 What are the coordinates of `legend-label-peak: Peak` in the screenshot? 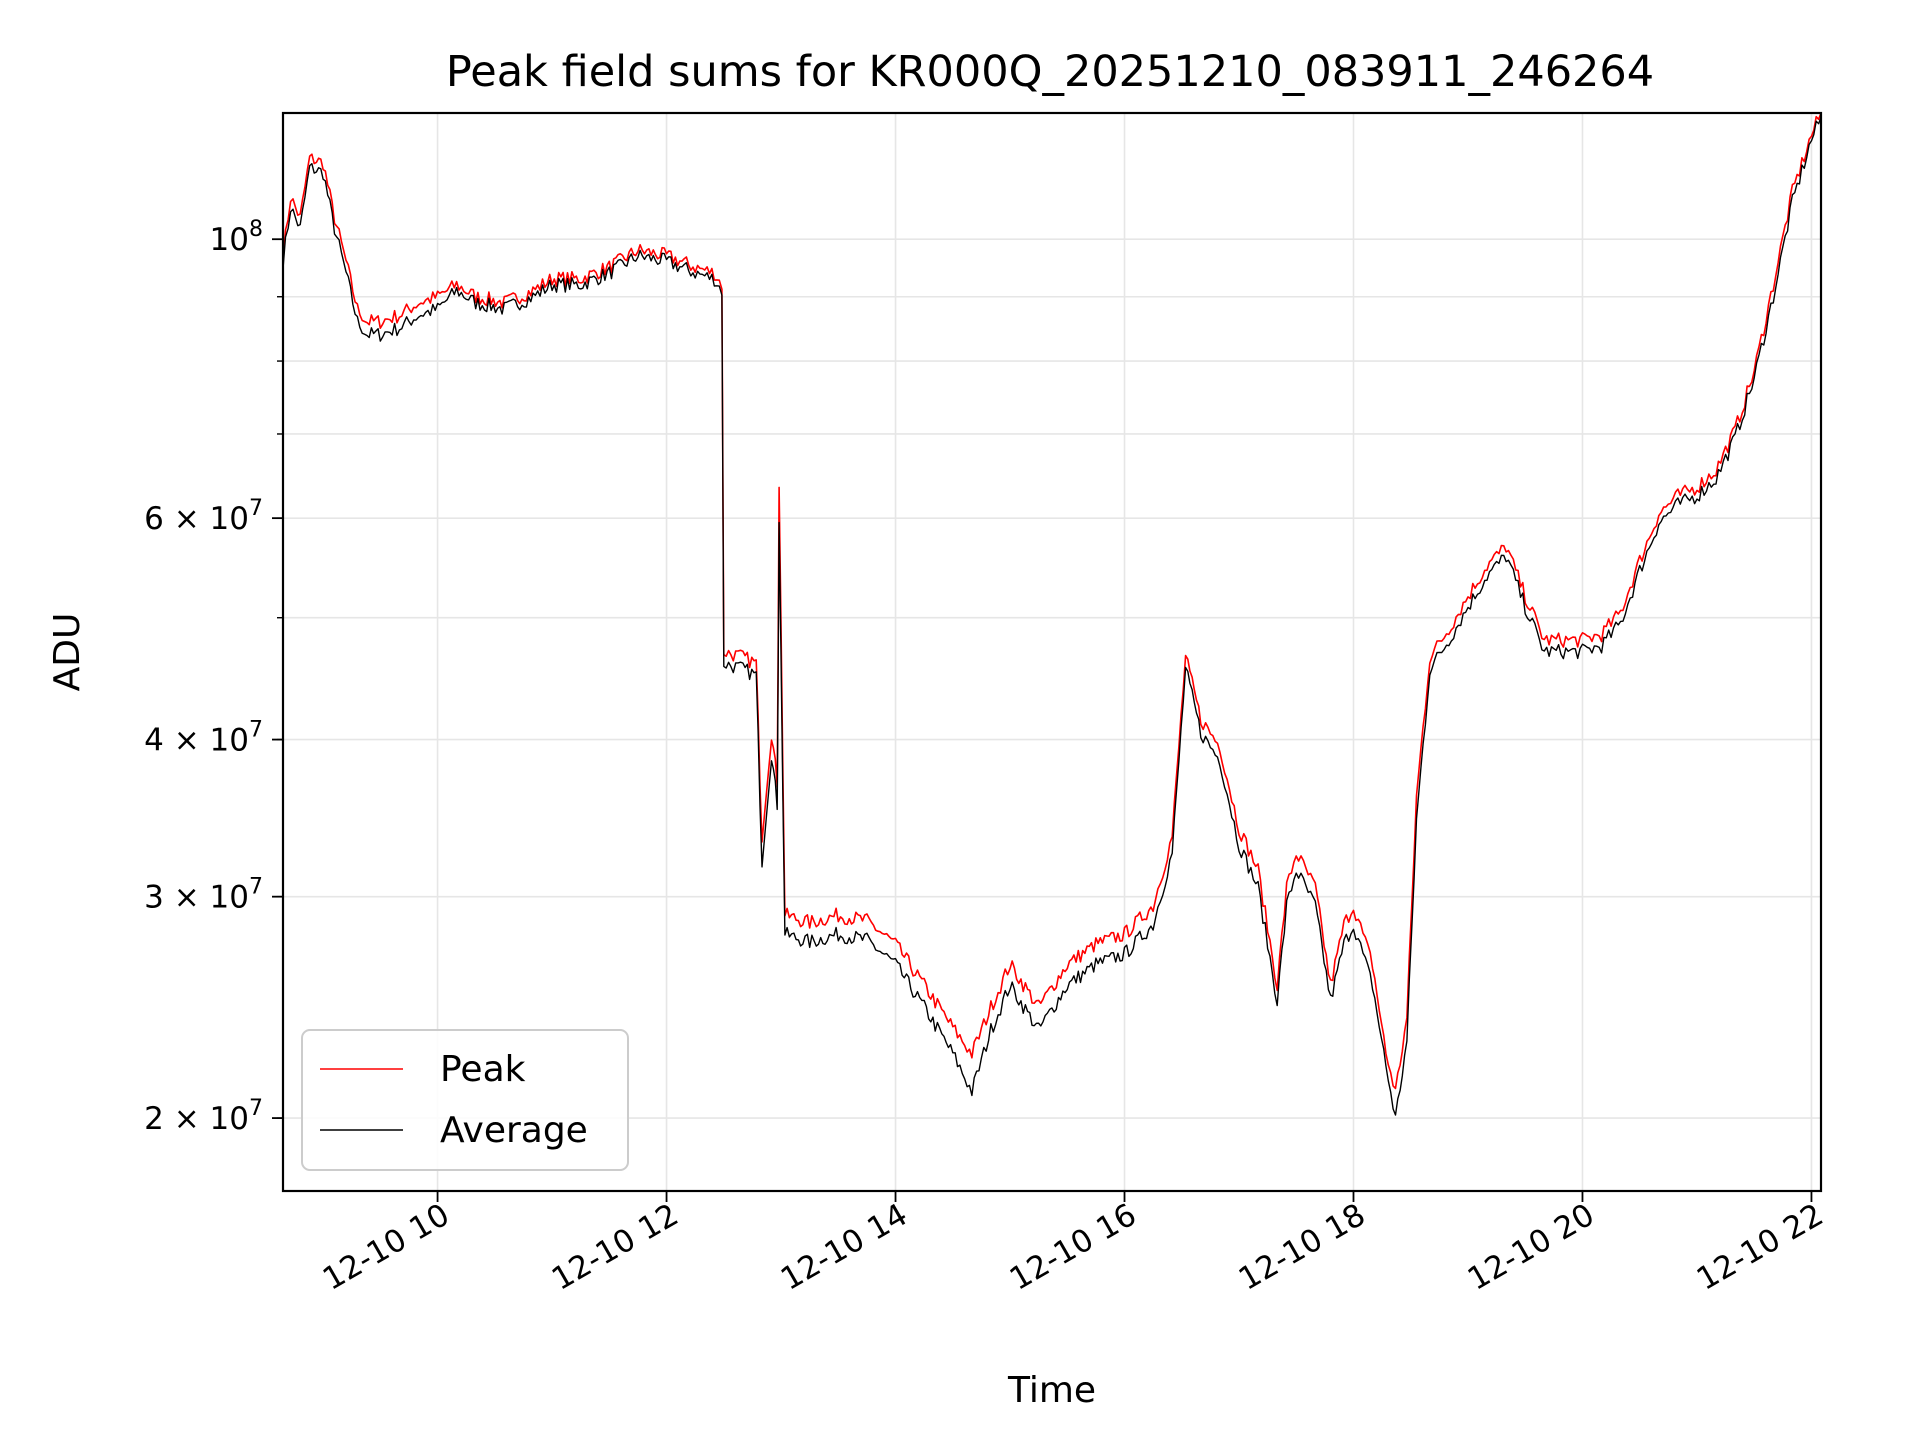 It's located at (483, 1069).